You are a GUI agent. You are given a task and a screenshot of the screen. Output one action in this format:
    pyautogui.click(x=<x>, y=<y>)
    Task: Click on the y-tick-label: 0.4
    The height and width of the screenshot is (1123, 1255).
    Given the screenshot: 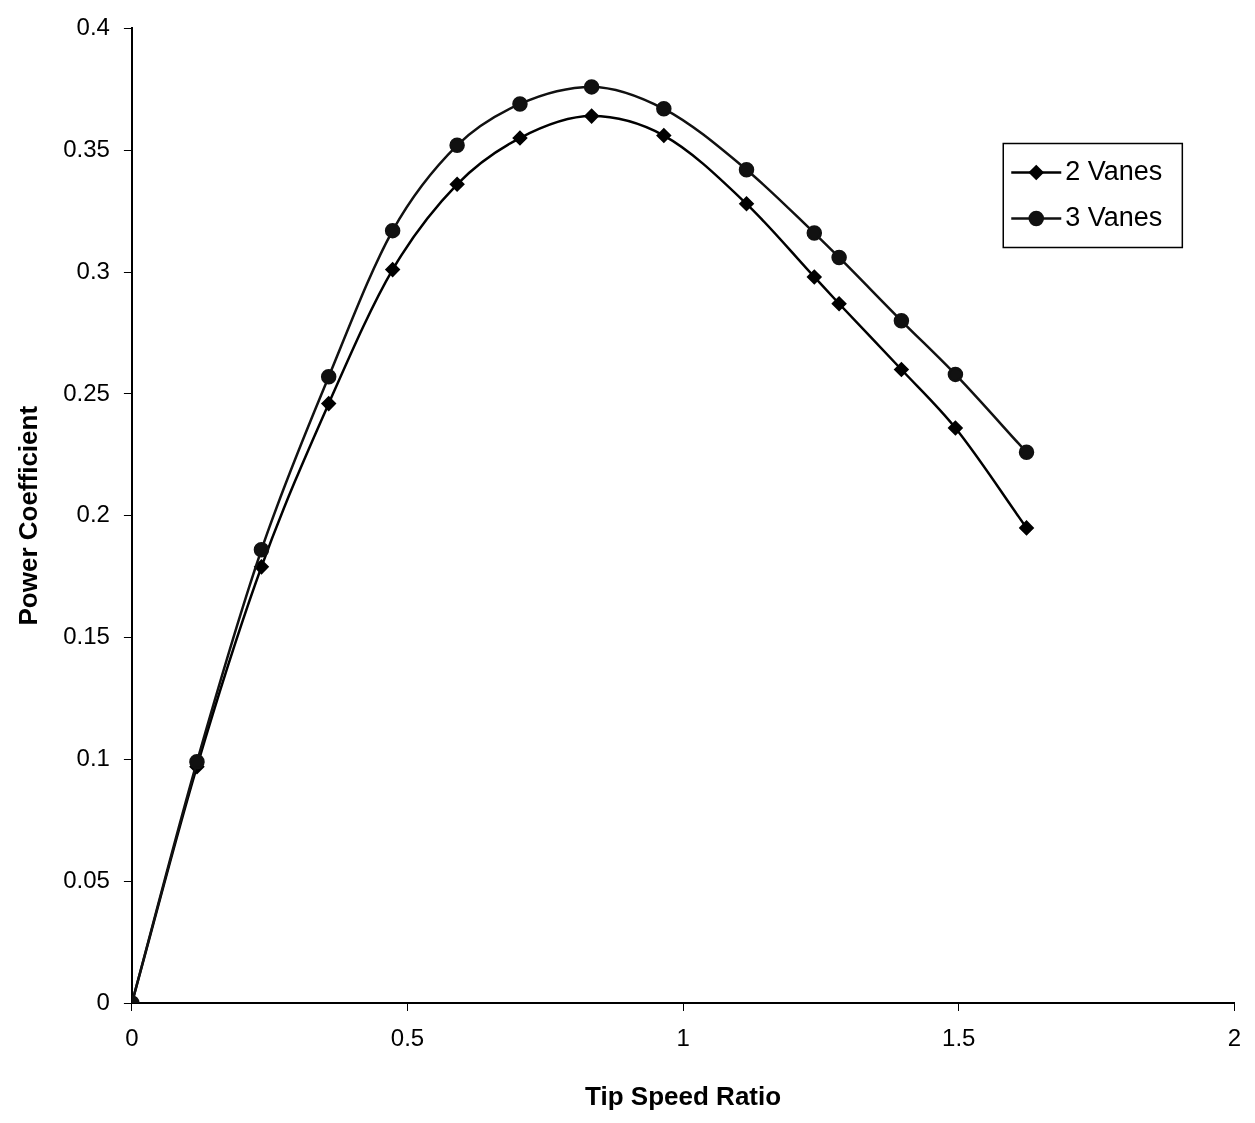 What is the action you would take?
    pyautogui.click(x=93, y=27)
    